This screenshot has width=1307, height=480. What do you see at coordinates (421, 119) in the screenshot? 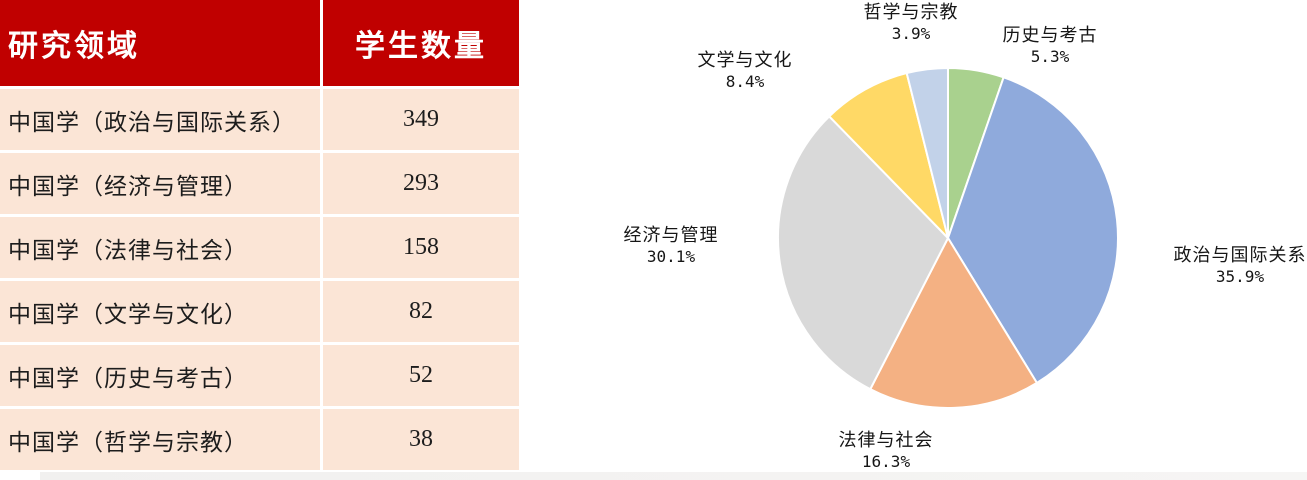
I see `table-cell-count: 349` at bounding box center [421, 119].